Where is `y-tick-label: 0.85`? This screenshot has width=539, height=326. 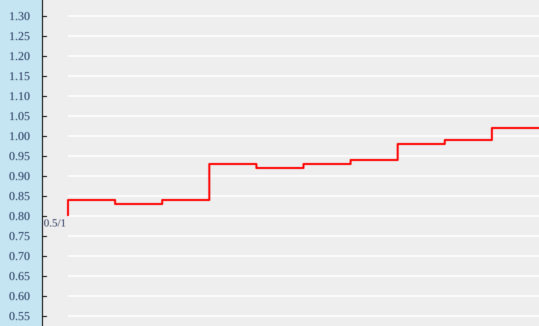
y-tick-label: 0.85 is located at coordinates (19, 196).